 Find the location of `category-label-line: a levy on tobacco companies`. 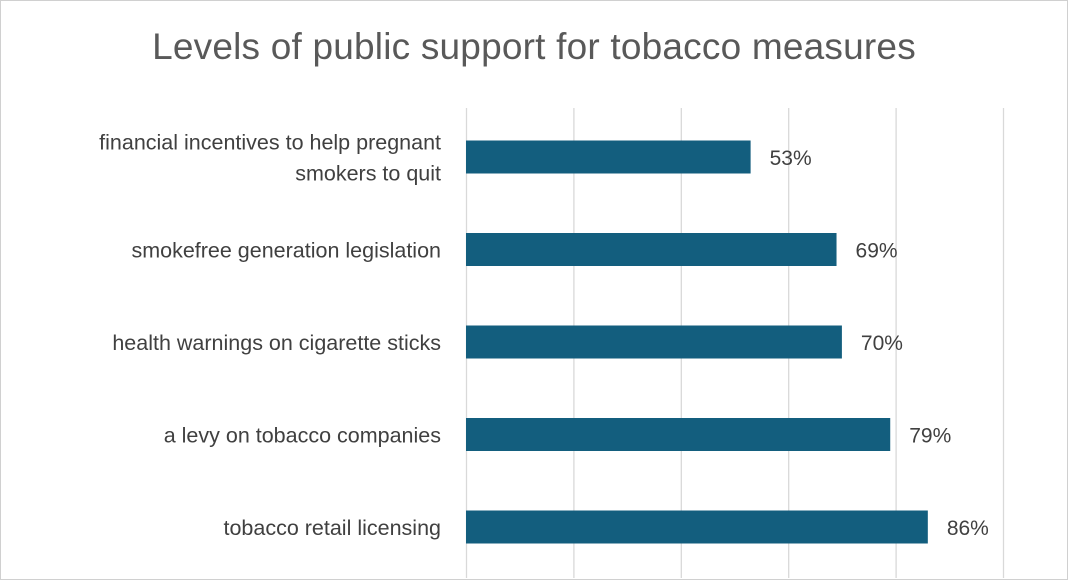

category-label-line: a levy on tobacco companies is located at coordinates (302, 436).